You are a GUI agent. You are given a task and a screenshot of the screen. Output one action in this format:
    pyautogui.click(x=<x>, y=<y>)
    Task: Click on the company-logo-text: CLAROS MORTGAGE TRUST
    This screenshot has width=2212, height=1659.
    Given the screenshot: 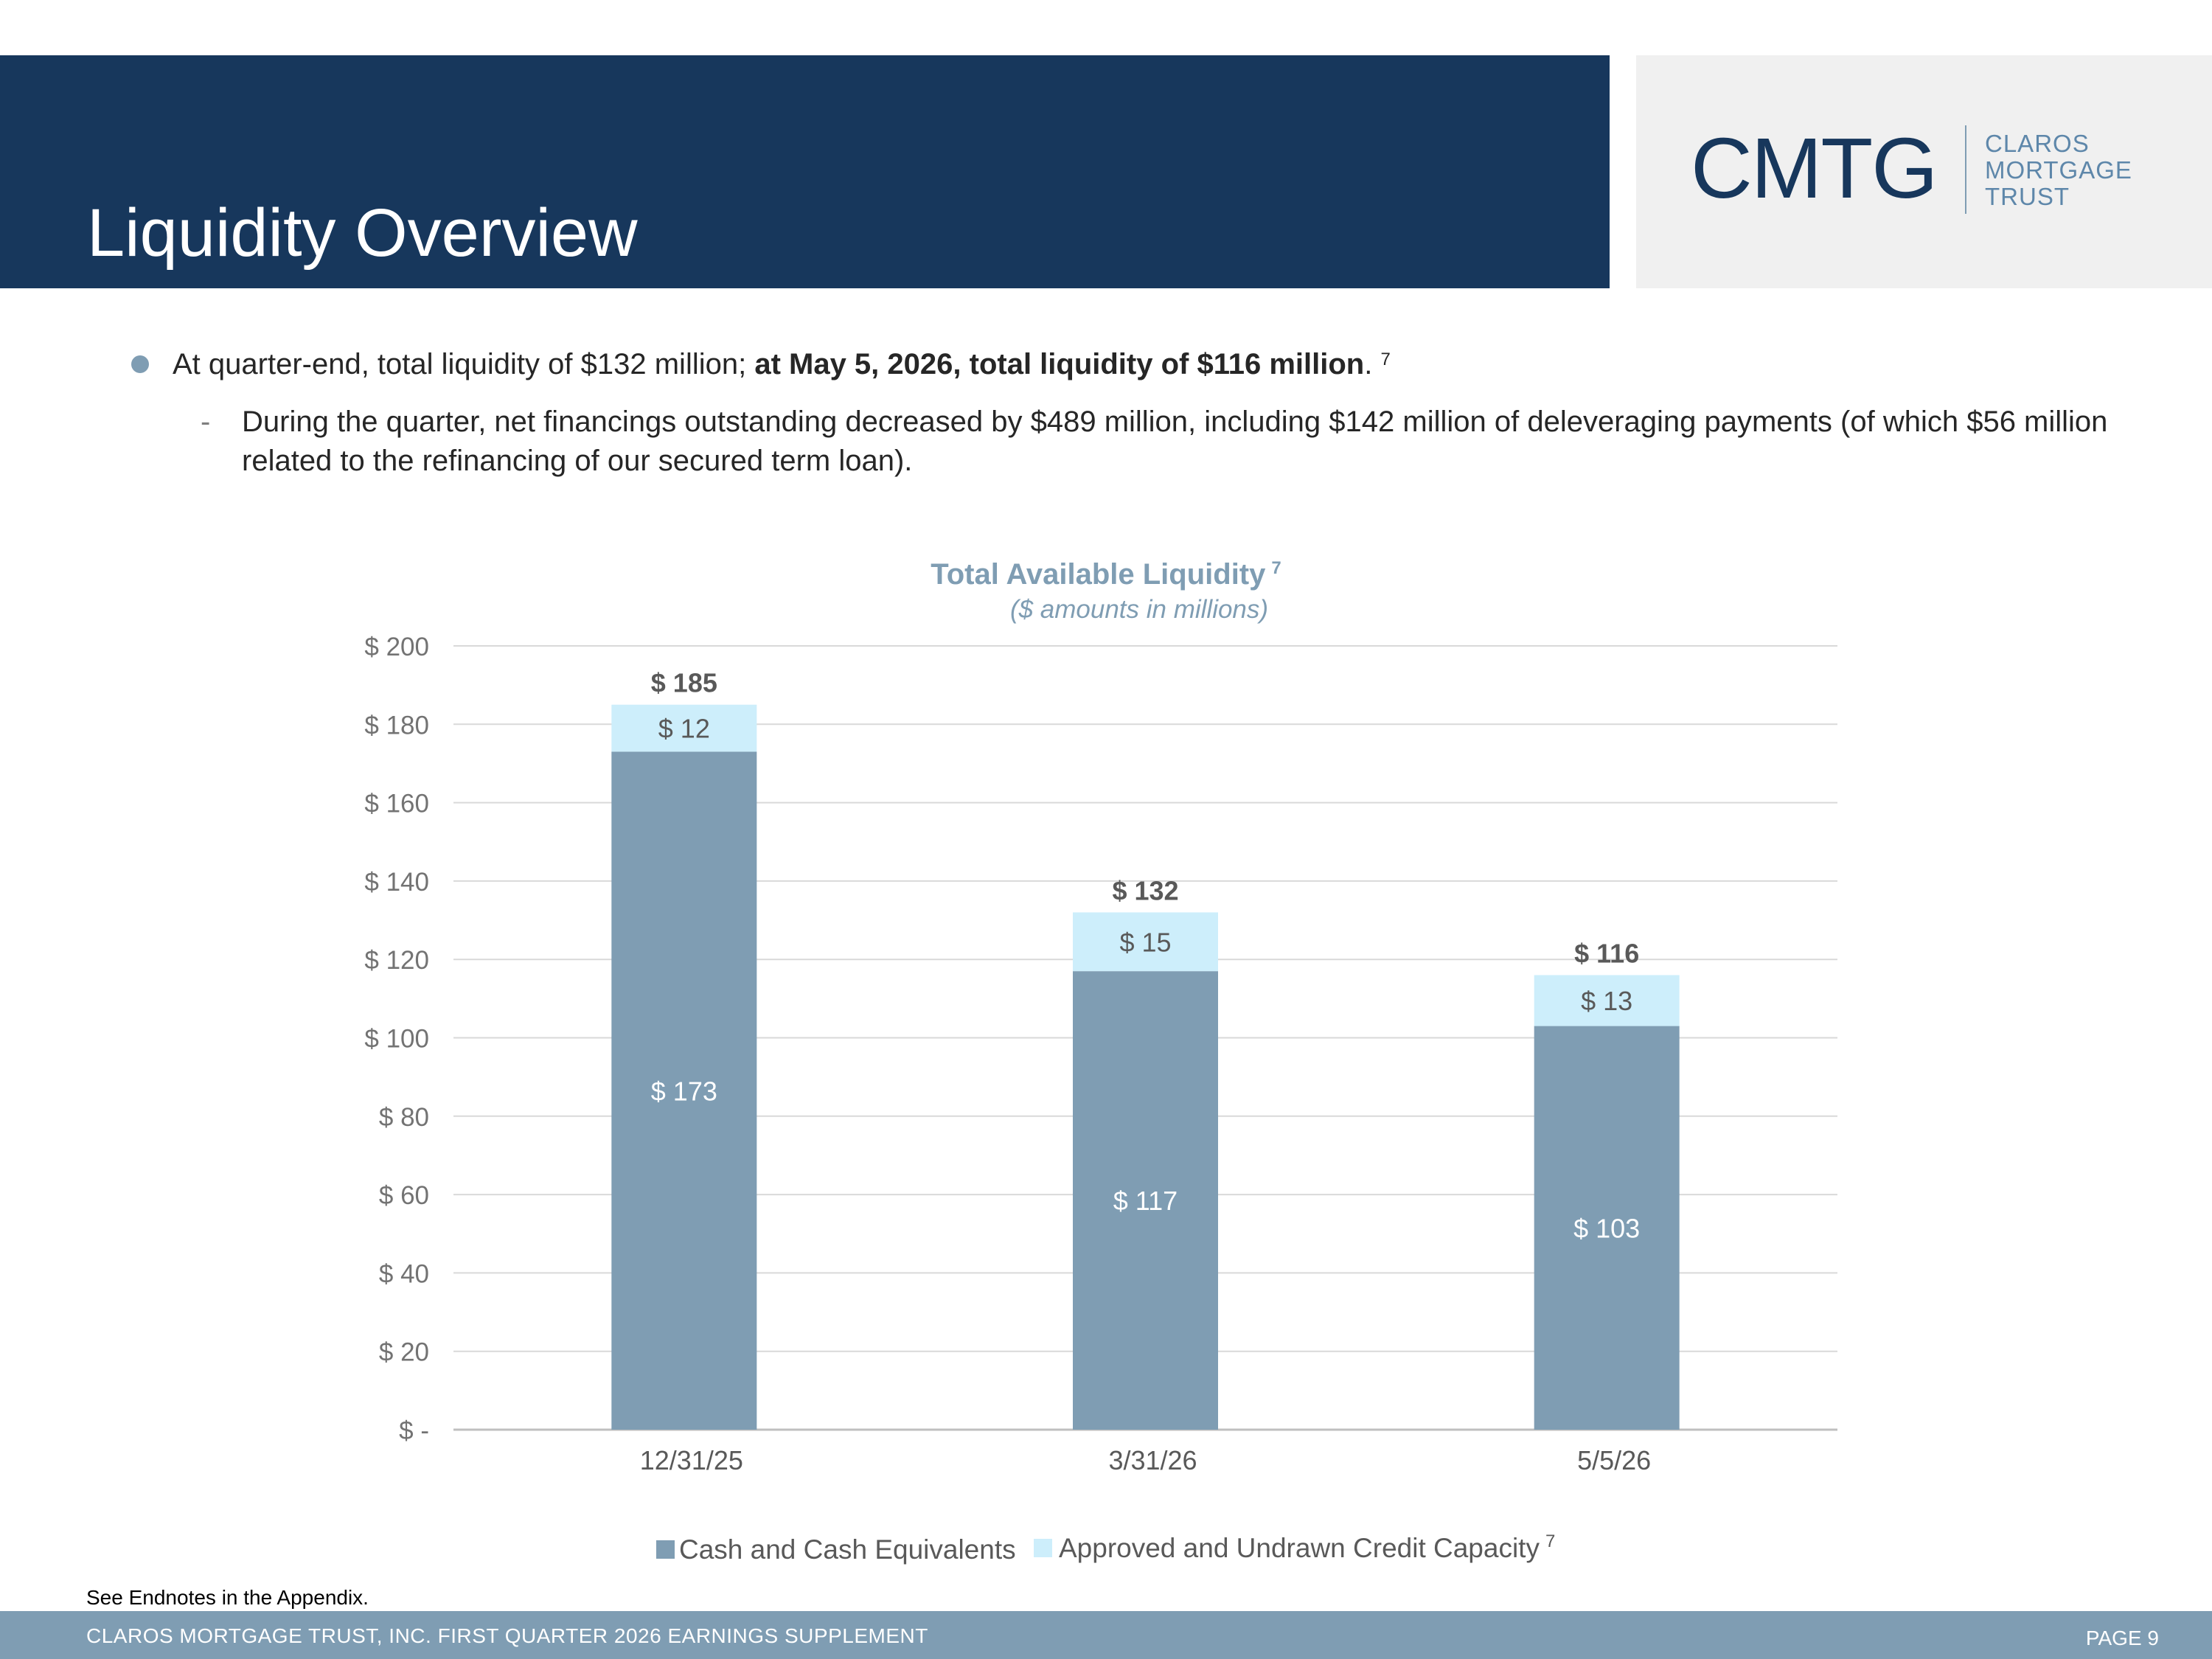 What is the action you would take?
    pyautogui.click(x=2081, y=170)
    